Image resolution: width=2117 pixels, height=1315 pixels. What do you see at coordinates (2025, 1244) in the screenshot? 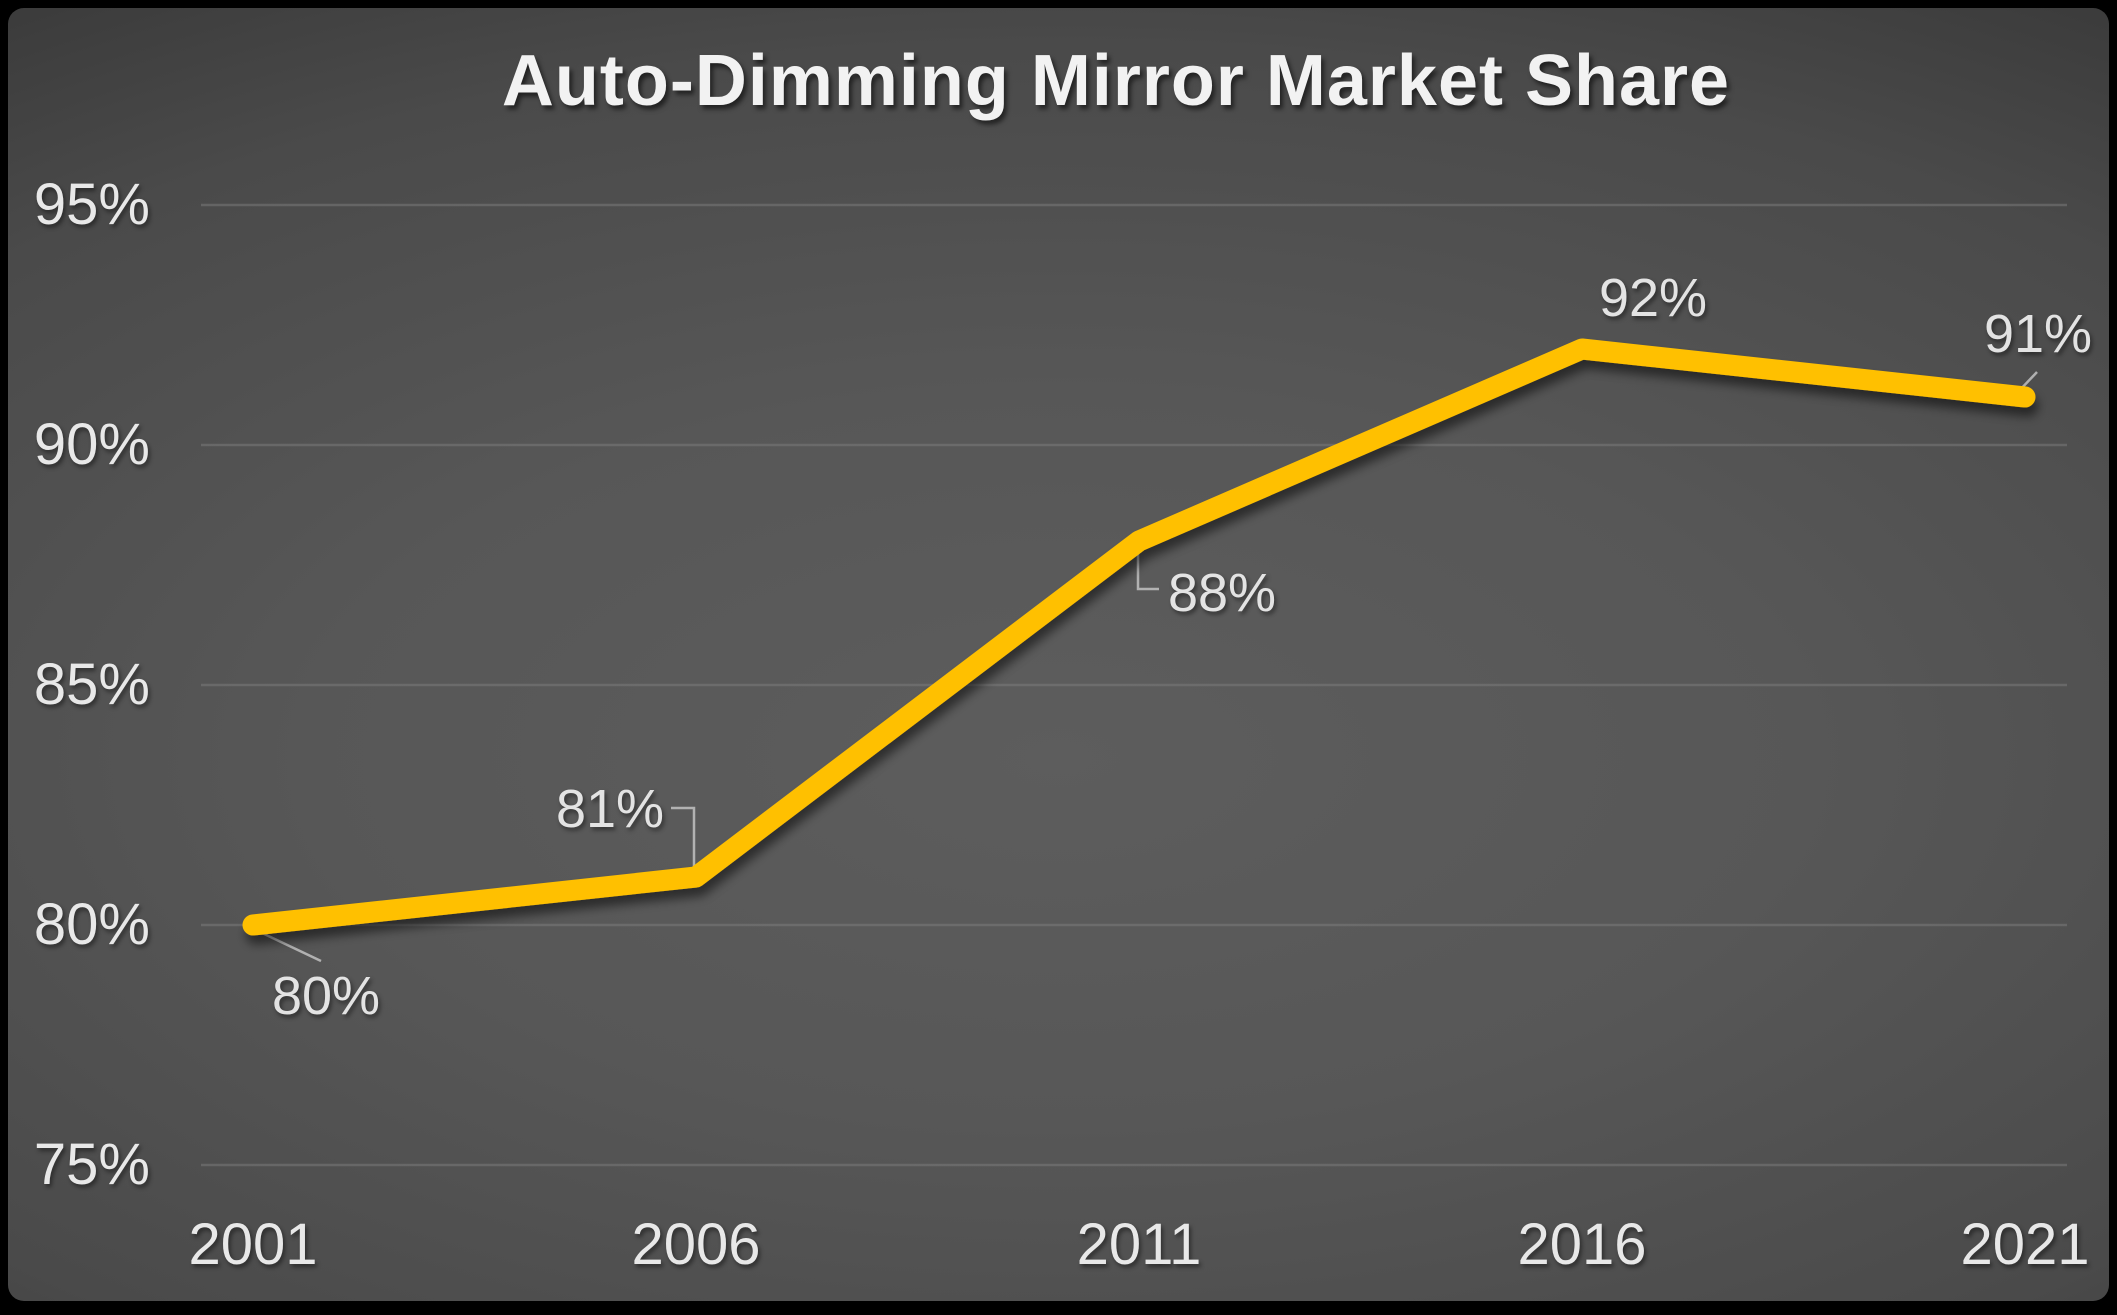
I see `x-axis-category-label: 2021` at bounding box center [2025, 1244].